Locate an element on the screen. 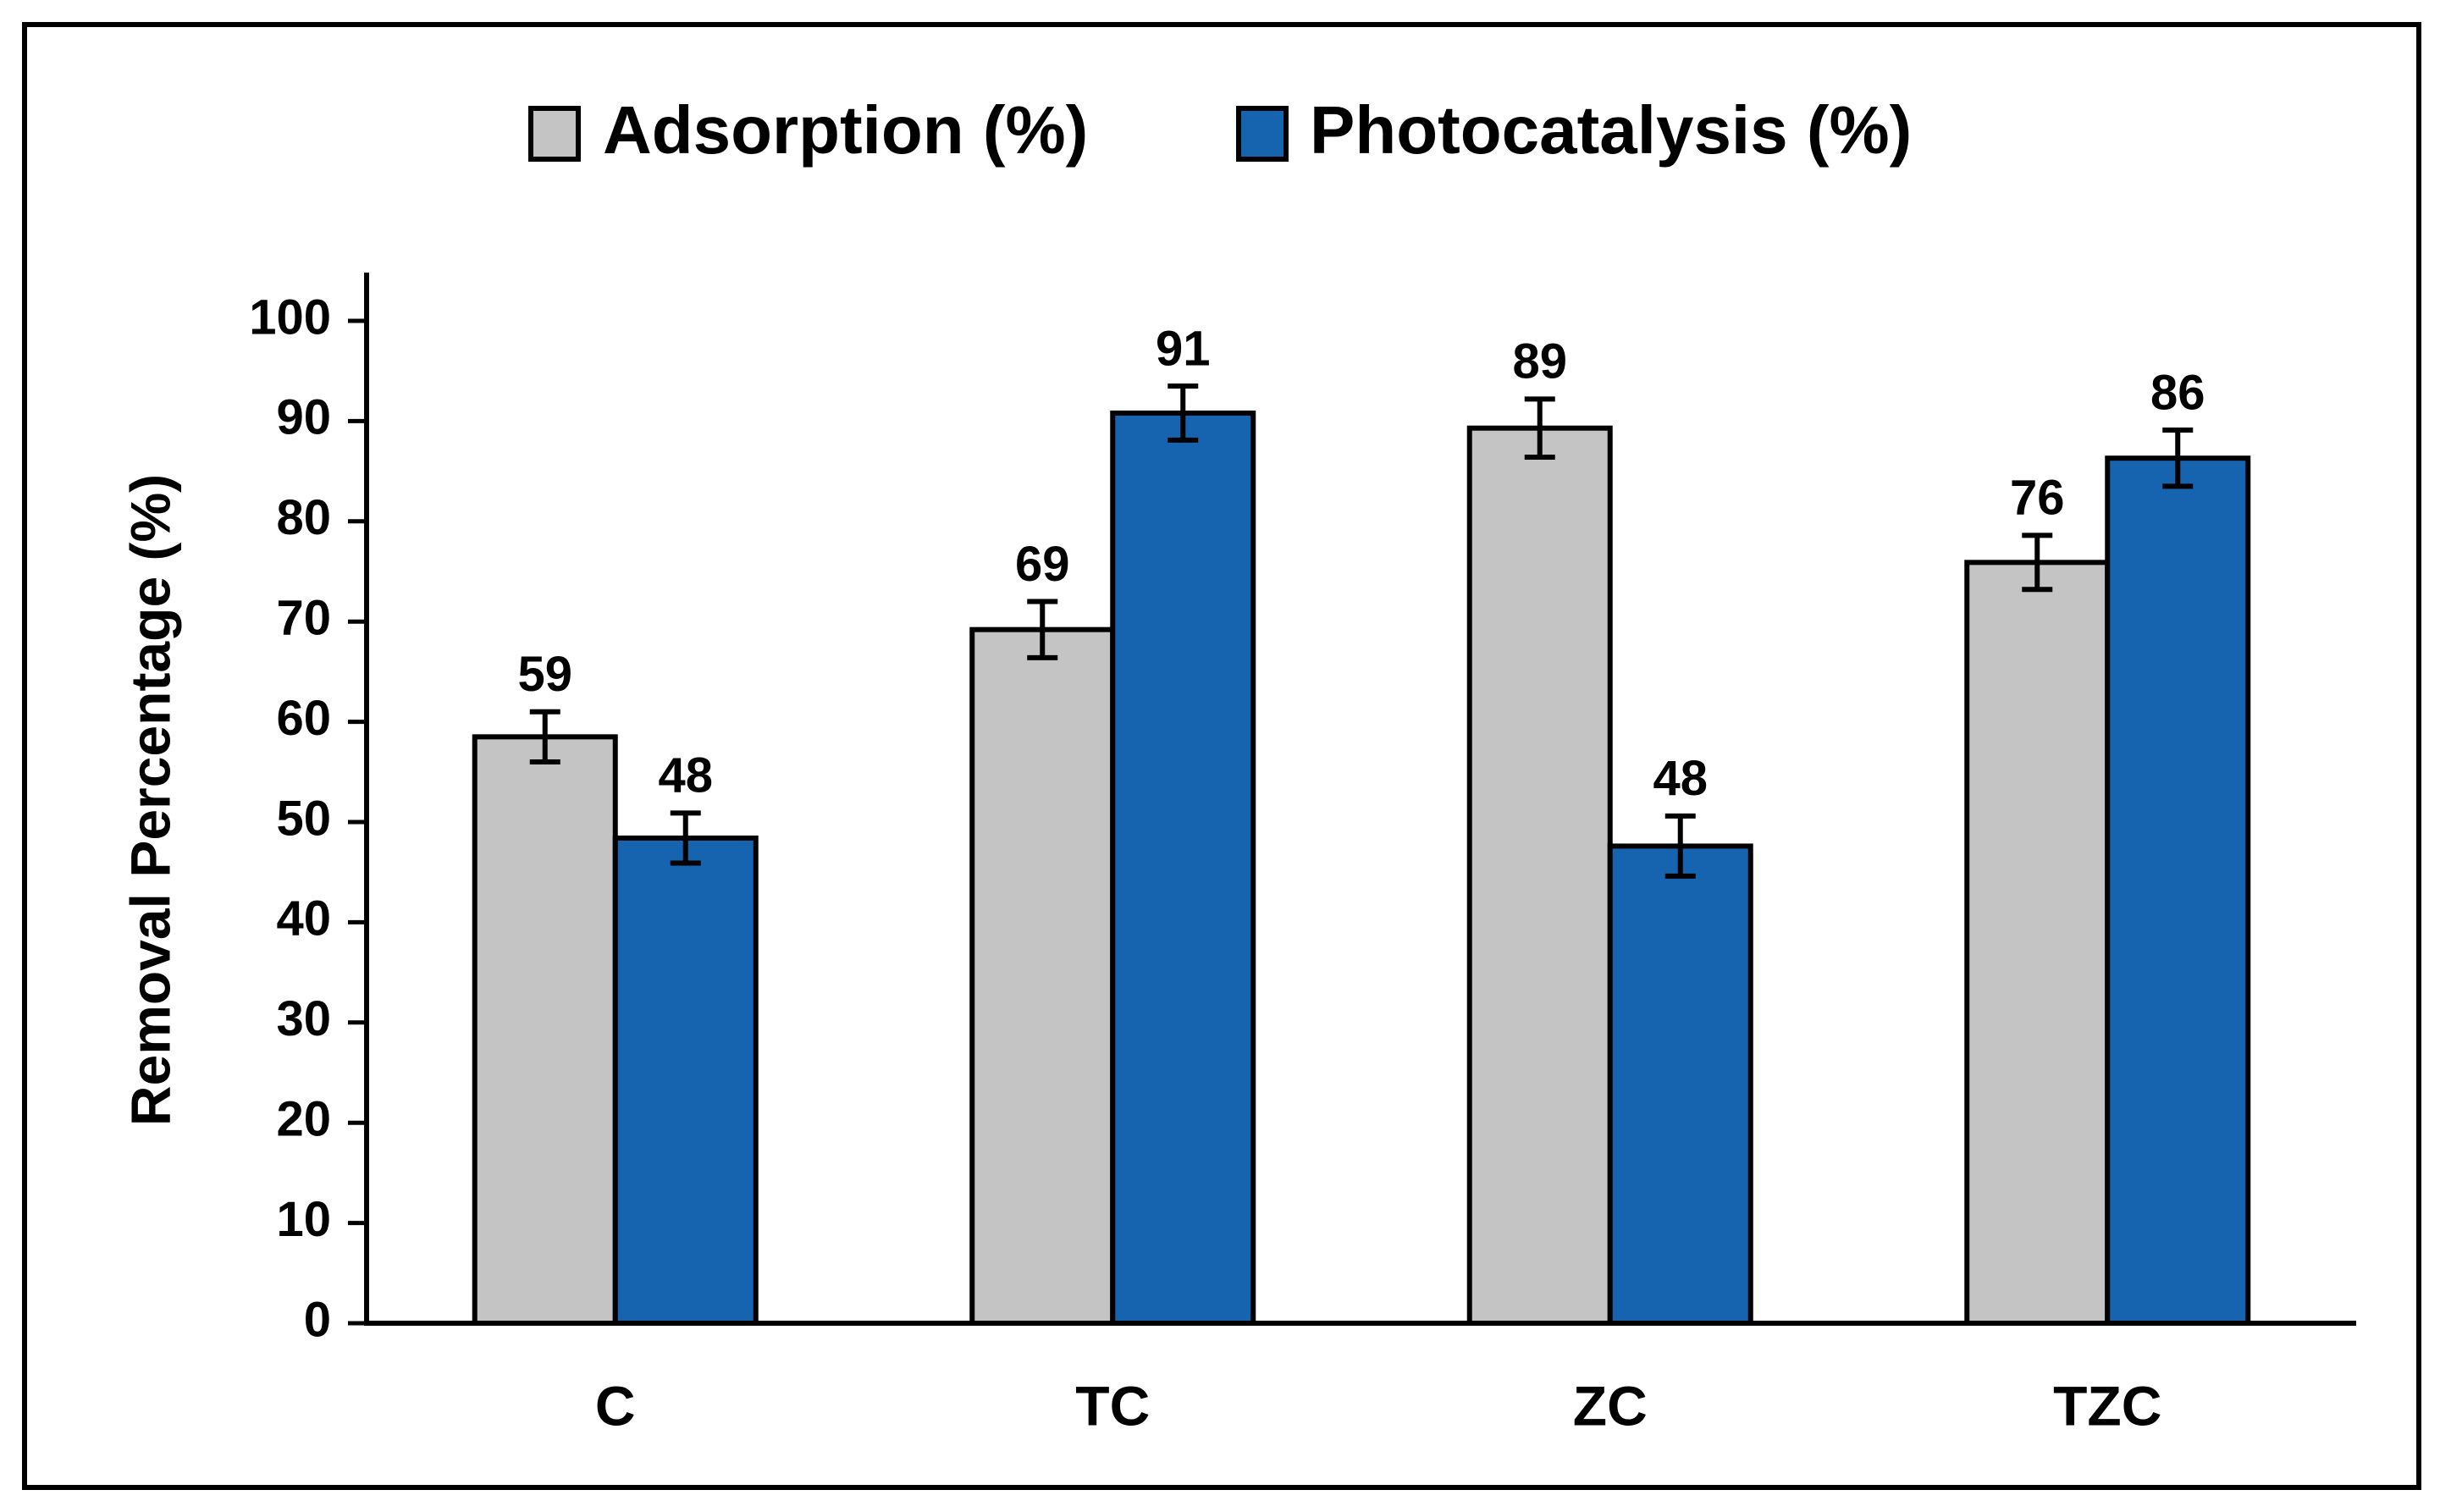 The height and width of the screenshot is (1512, 2451). legend-swatch-adsorption is located at coordinates (554, 134).